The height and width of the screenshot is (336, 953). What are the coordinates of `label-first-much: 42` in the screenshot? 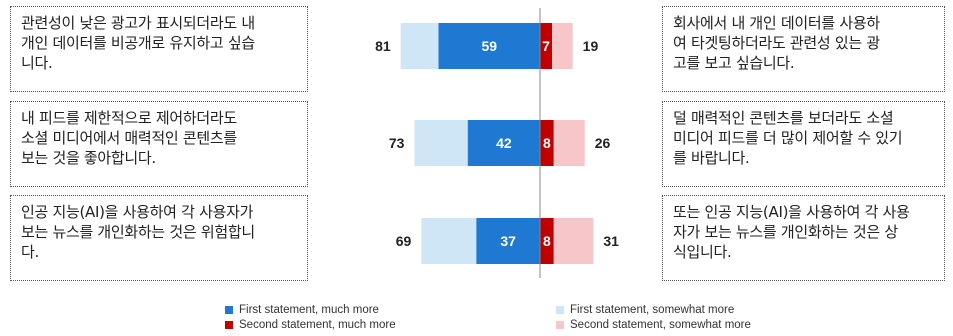 It's located at (504, 143).